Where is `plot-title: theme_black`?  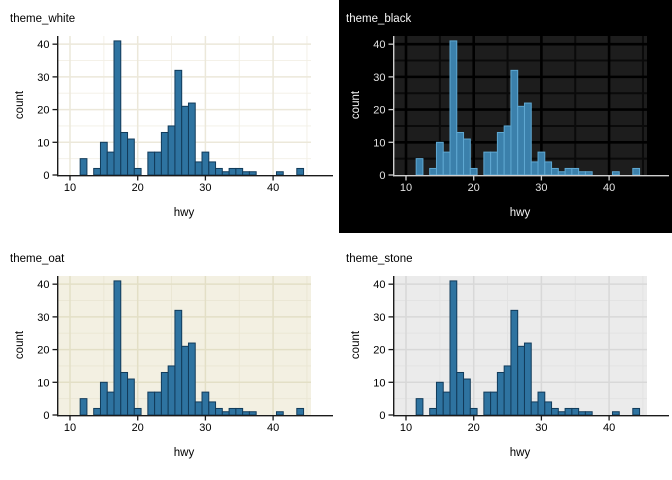
plot-title: theme_black is located at coordinates (379, 19).